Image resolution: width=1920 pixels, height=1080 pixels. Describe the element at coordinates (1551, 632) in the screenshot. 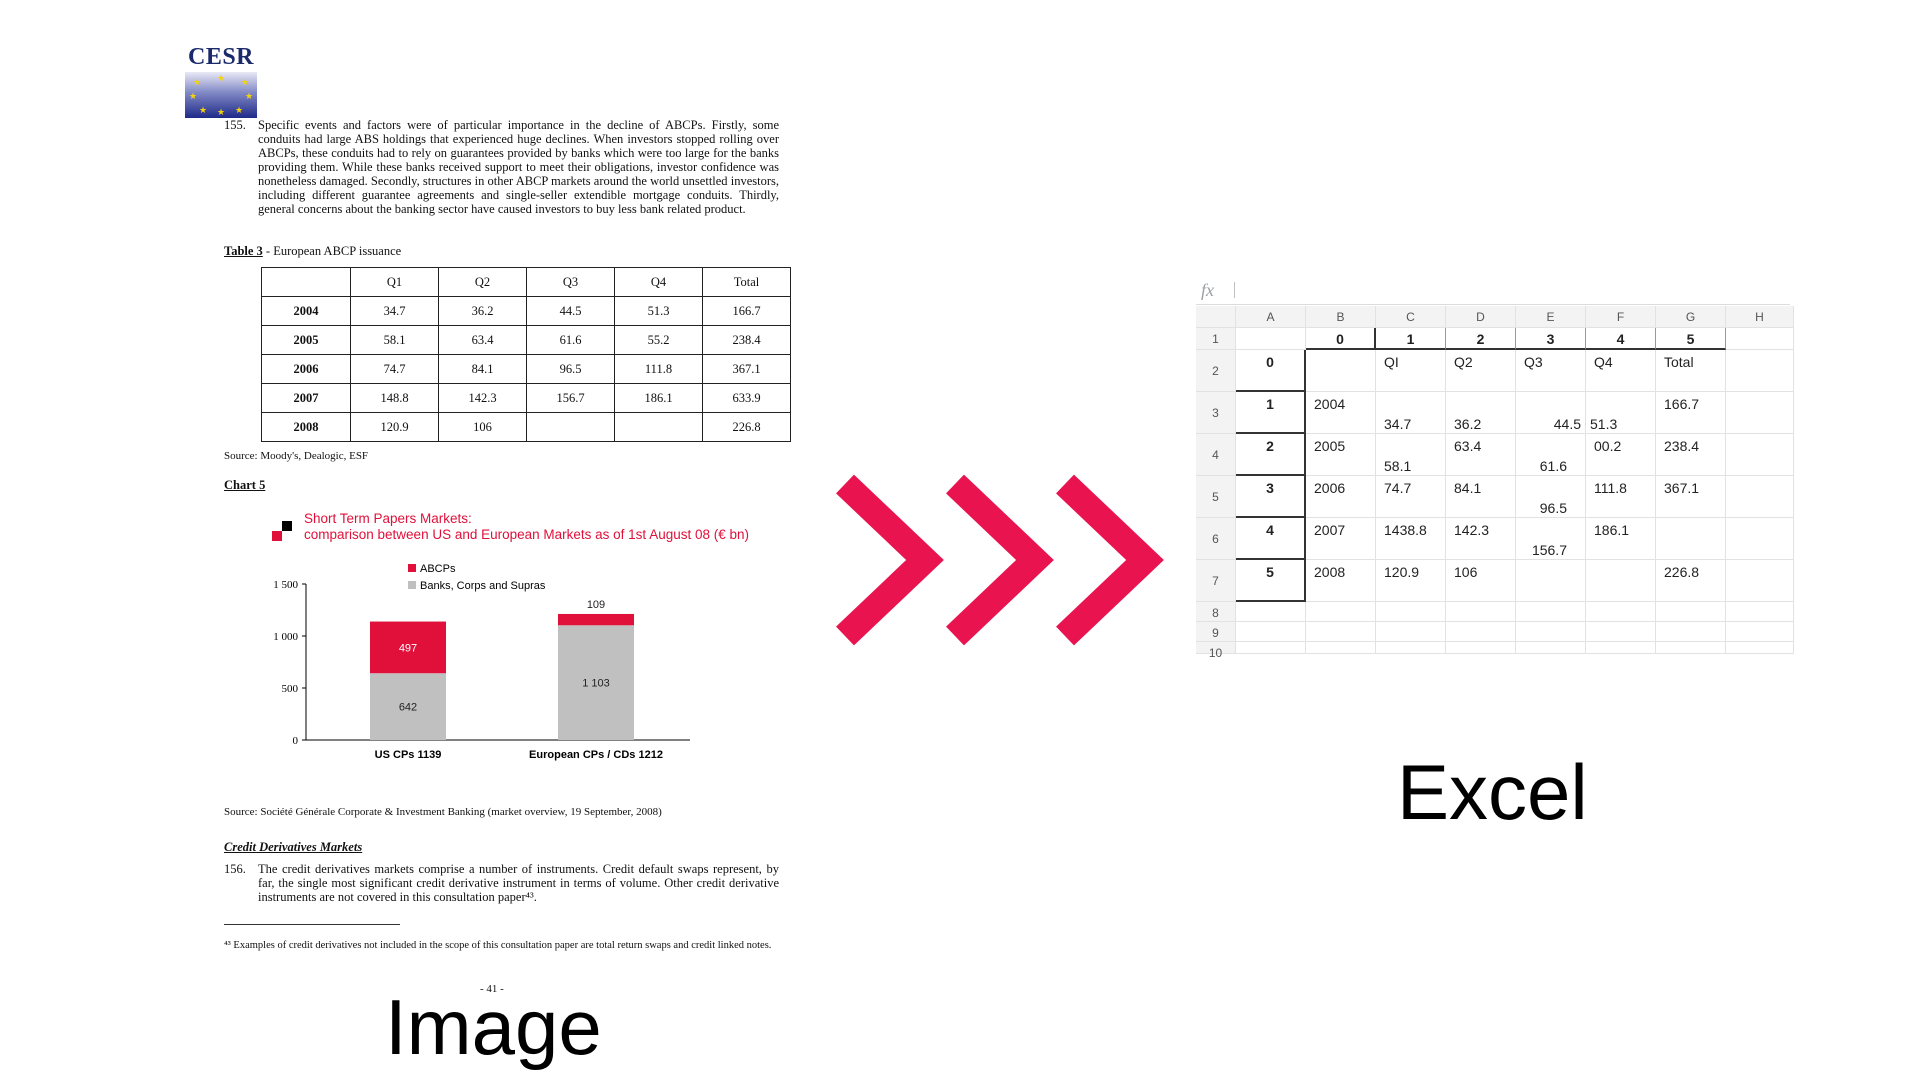

I see `cell-e9` at that location.